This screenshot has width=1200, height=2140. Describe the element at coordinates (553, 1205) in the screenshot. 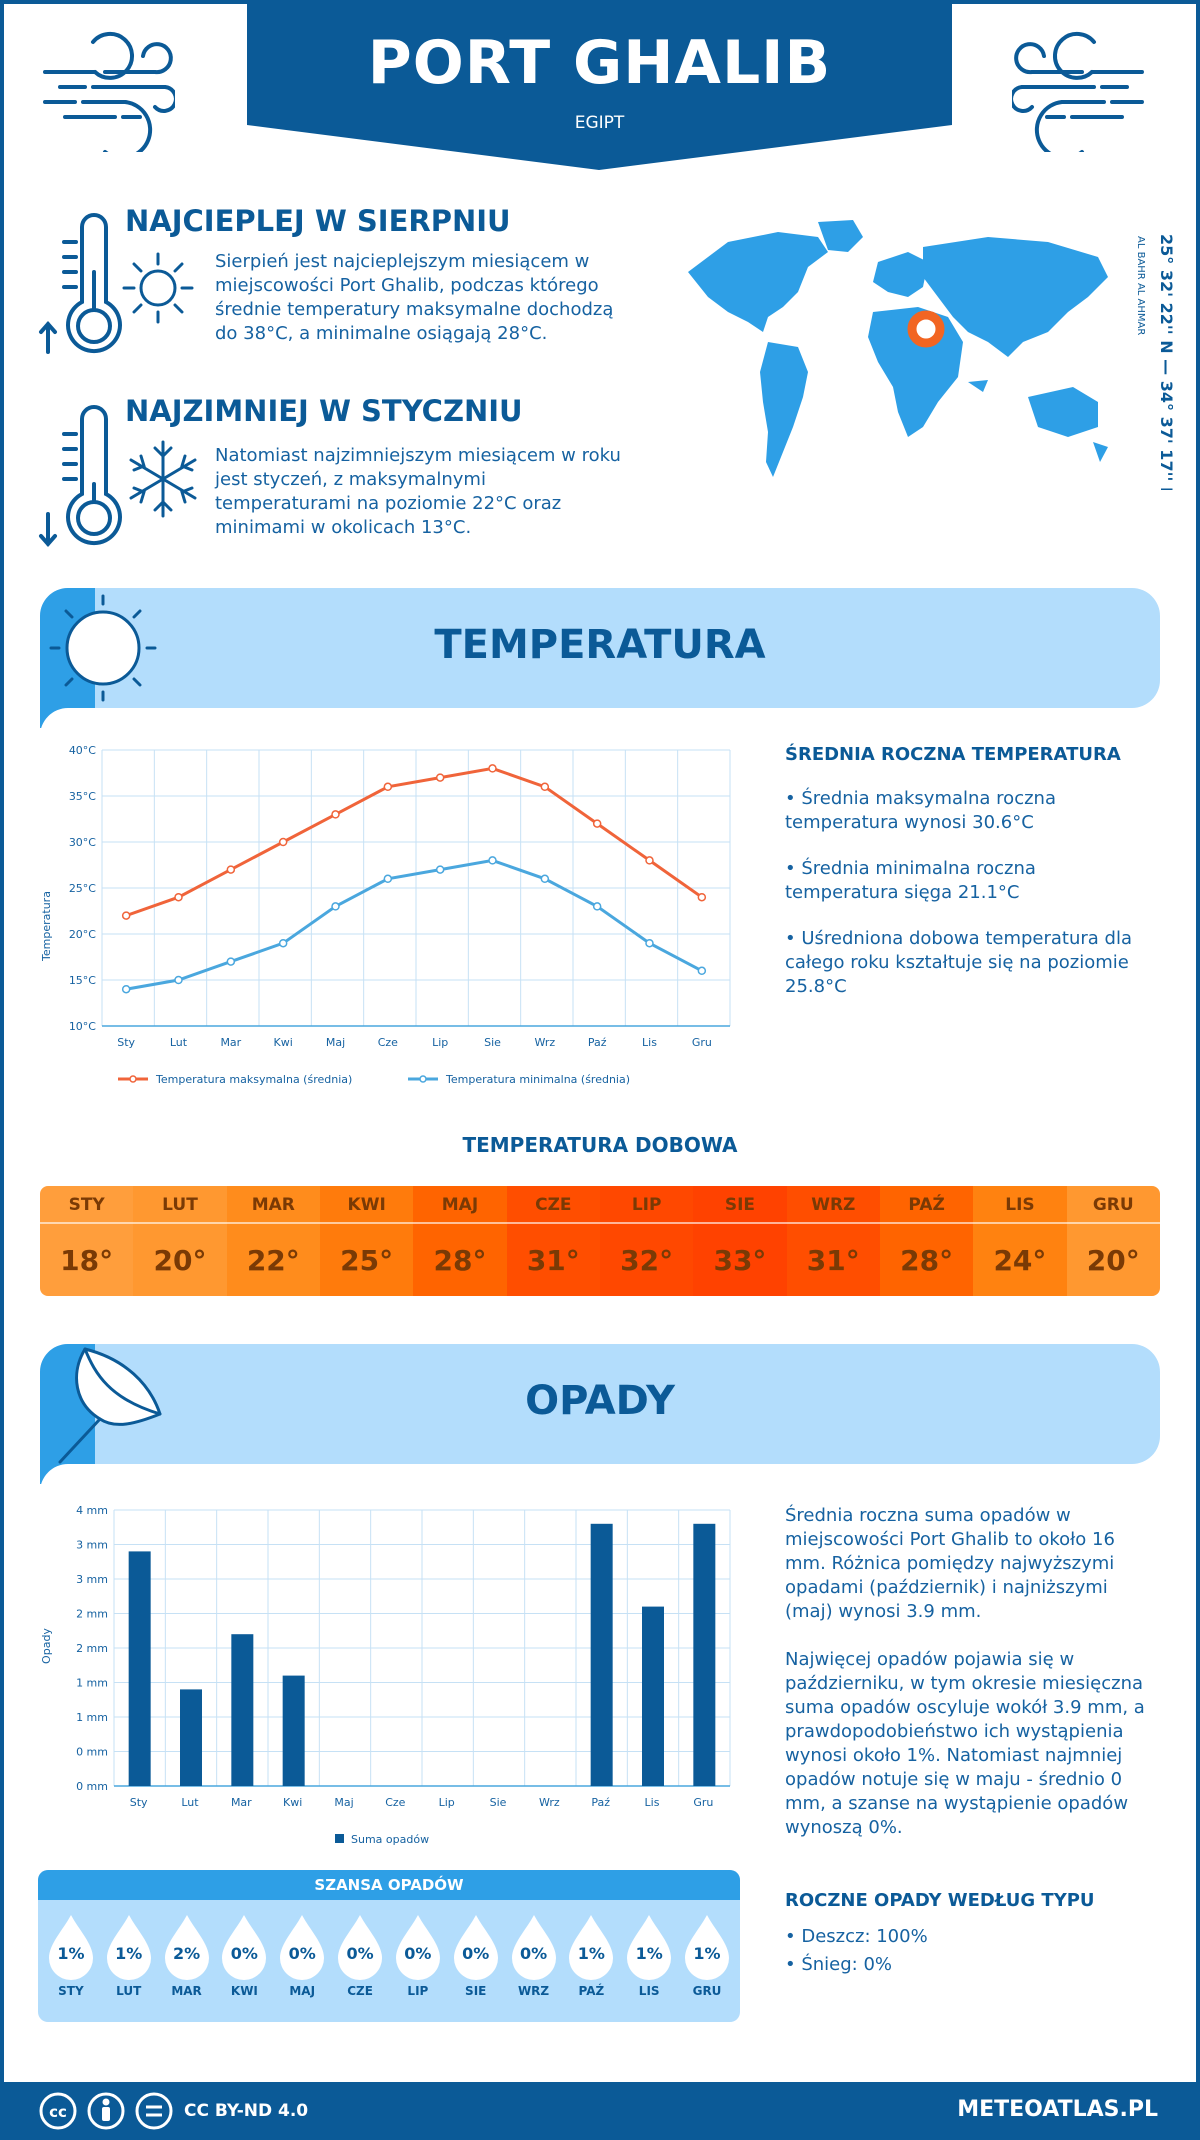

I see `daily-temp-month: CZE` at that location.